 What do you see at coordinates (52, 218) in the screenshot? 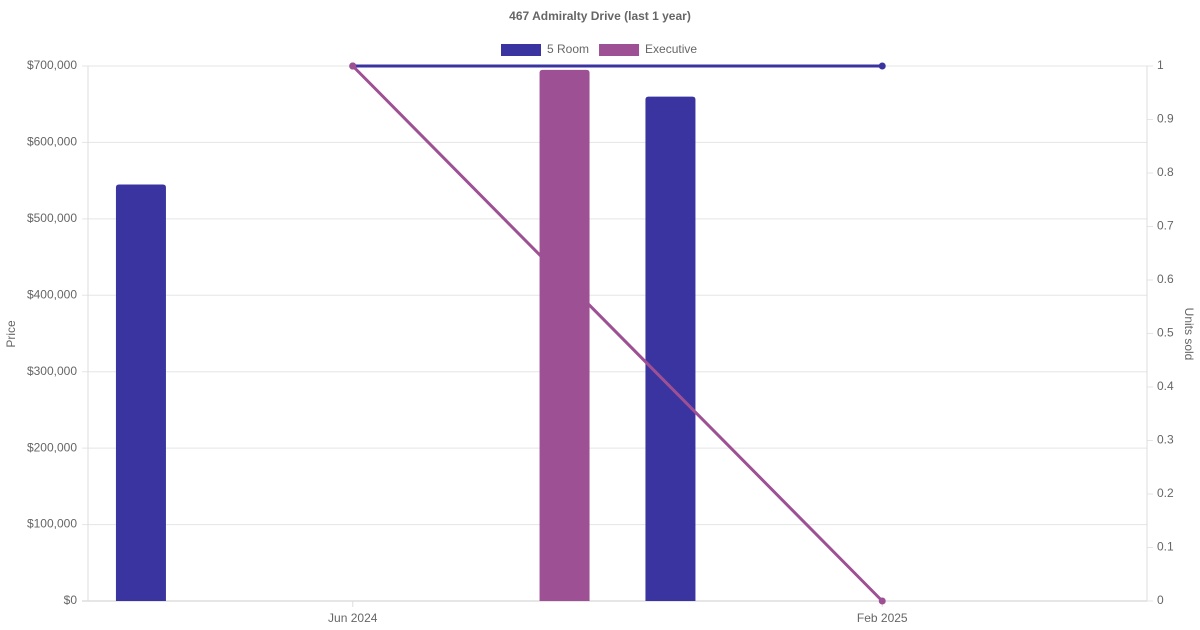
I see `y-tick-label: $500,000` at bounding box center [52, 218].